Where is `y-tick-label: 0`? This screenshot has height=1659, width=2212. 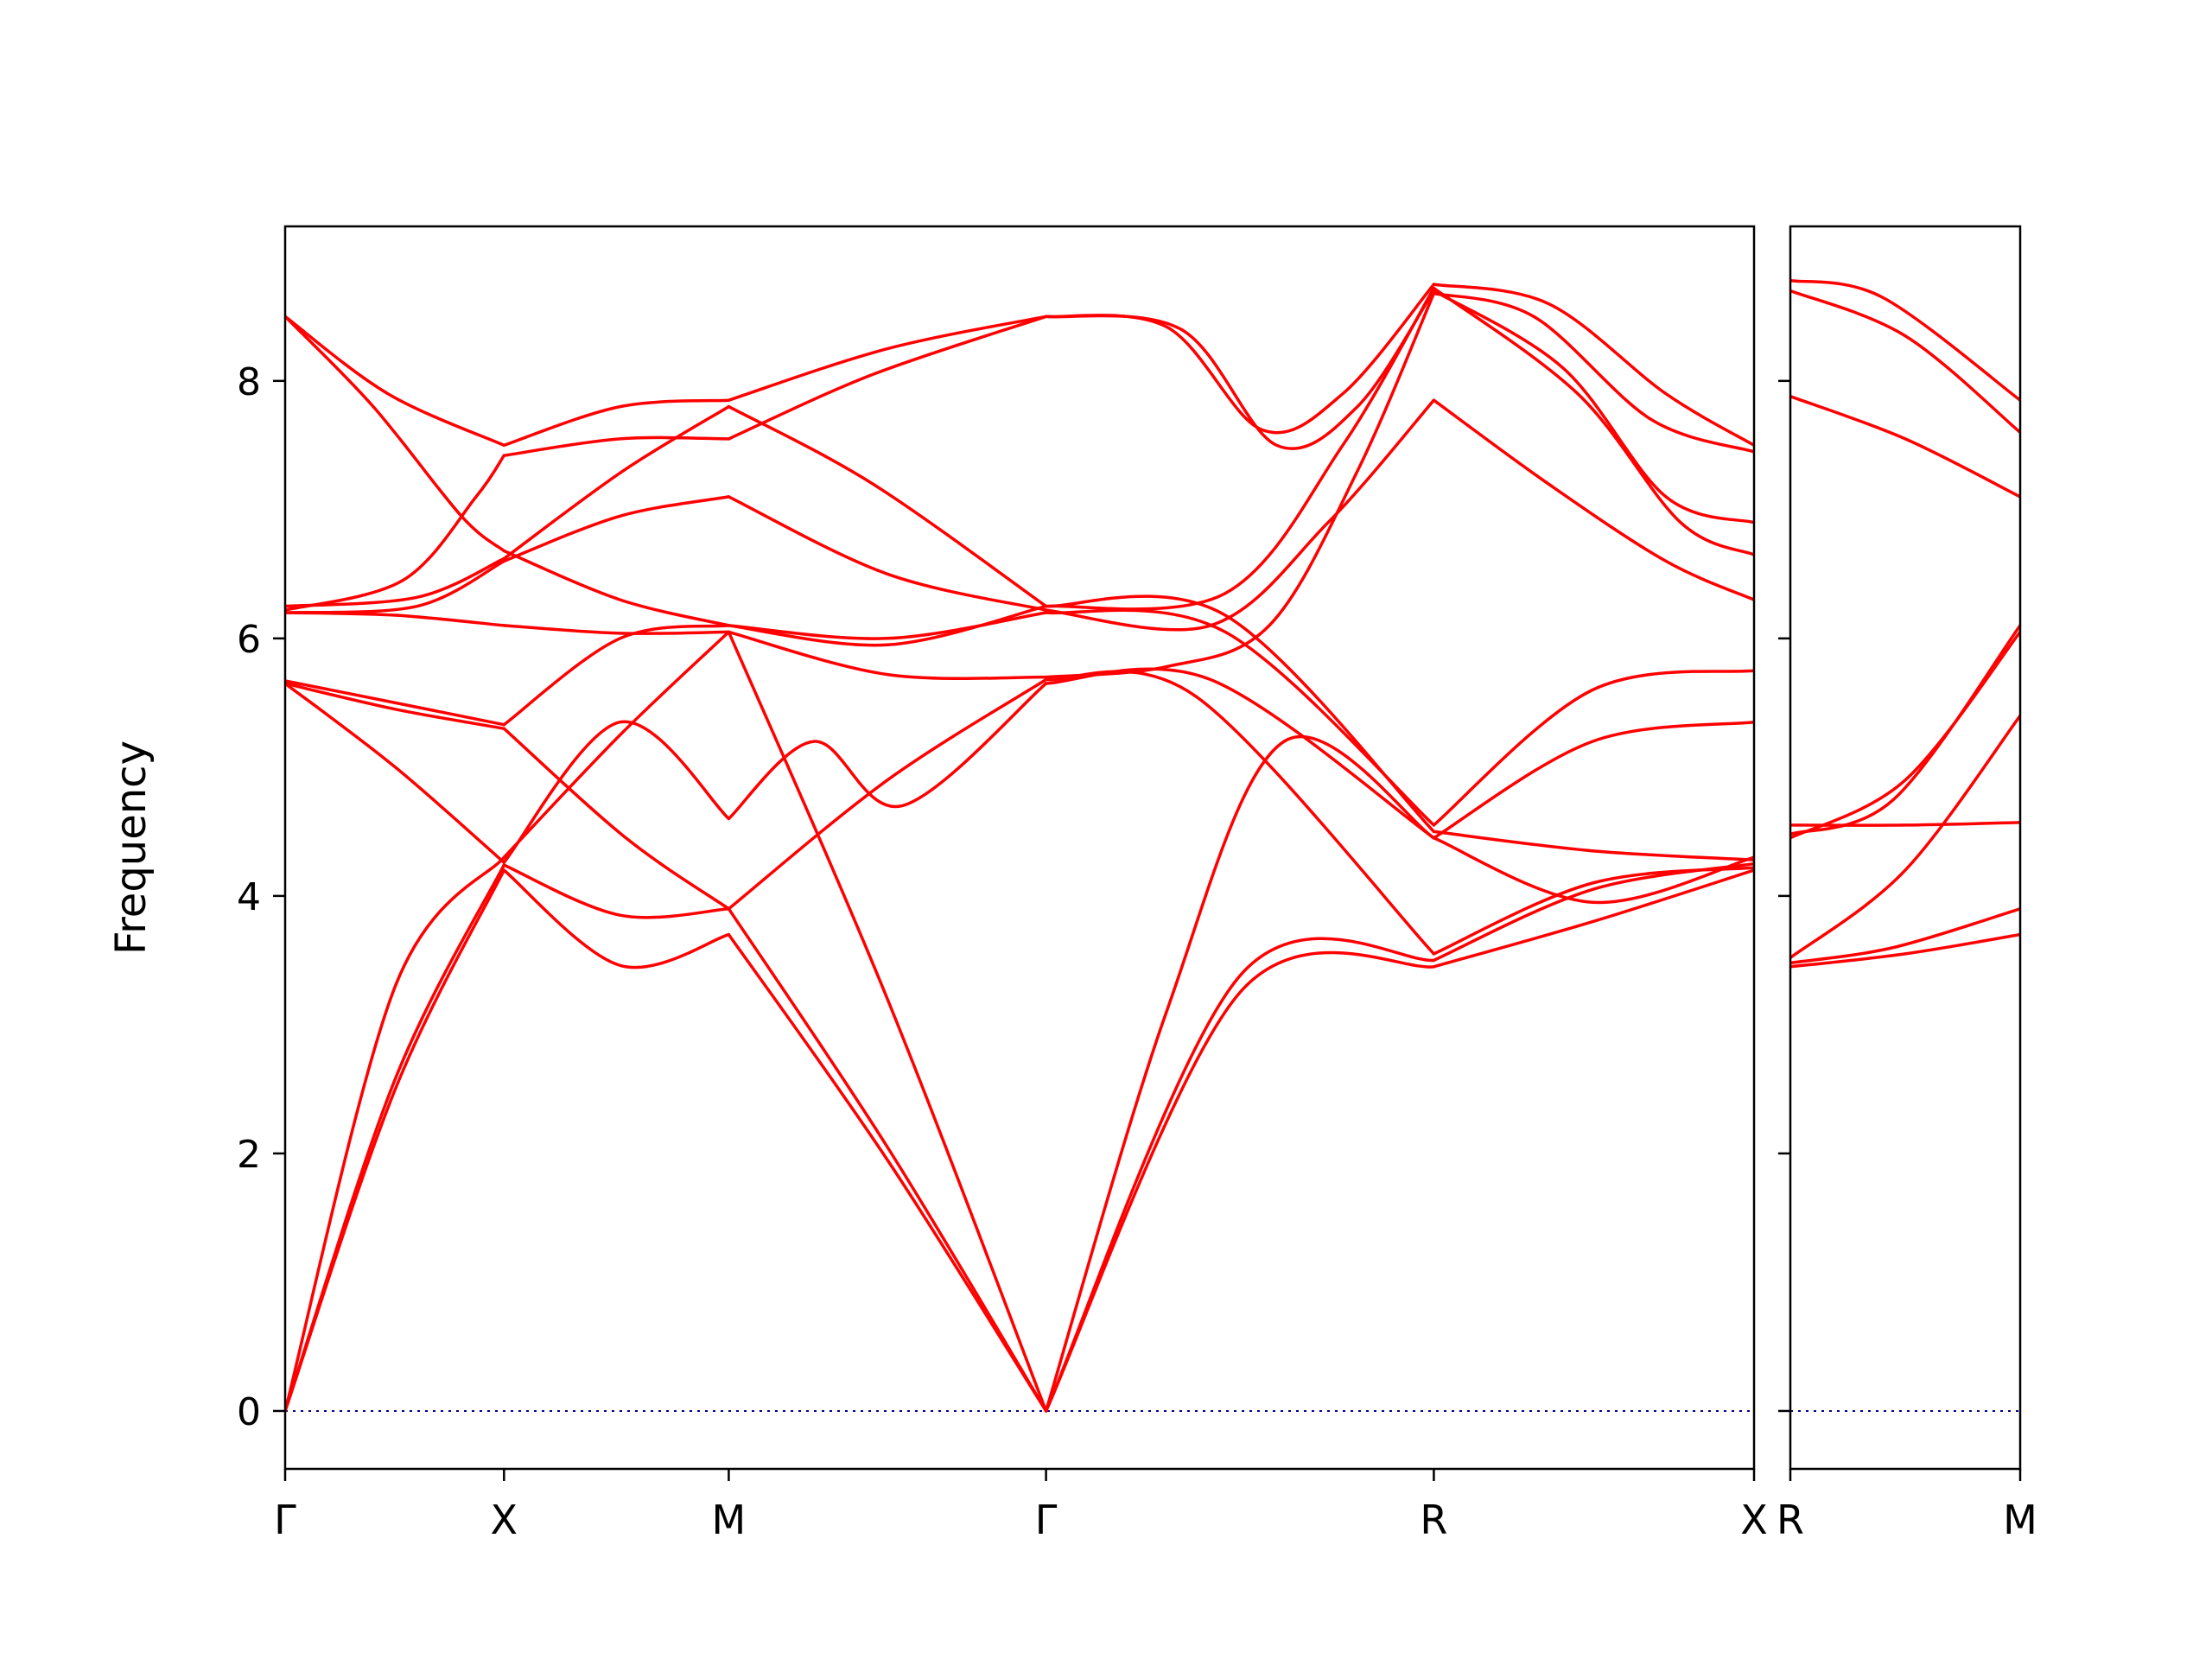 y-tick-label: 0 is located at coordinates (249, 1412).